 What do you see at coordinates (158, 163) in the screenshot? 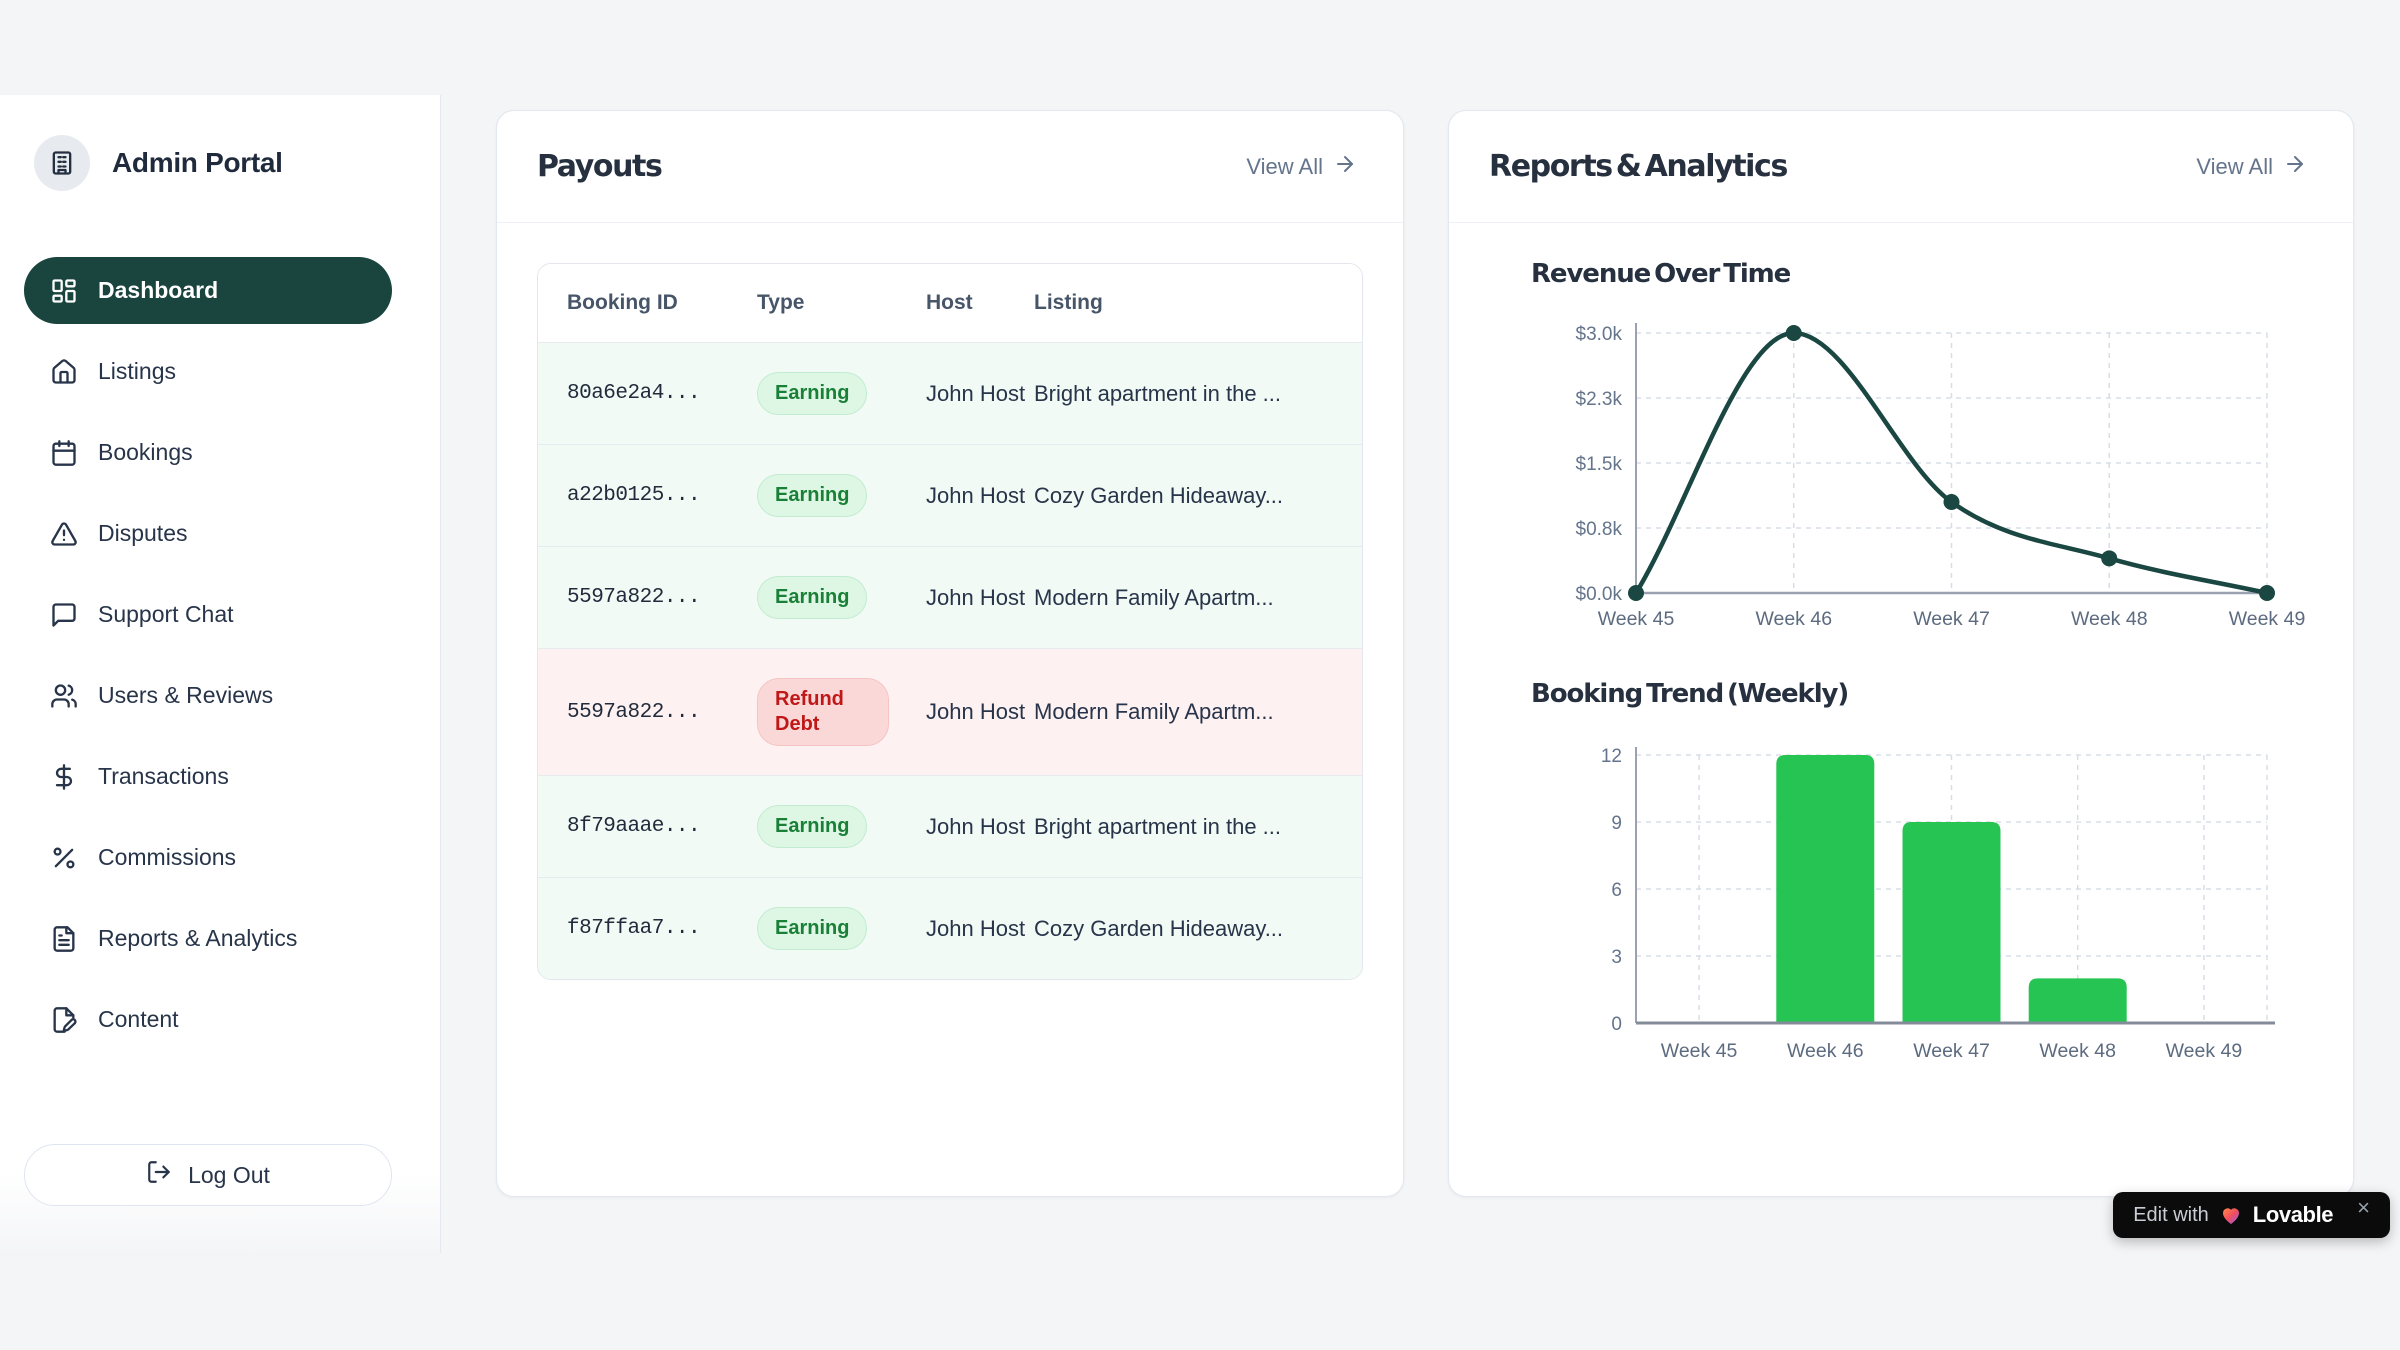
I see `brand: Admin Portal` at bounding box center [158, 163].